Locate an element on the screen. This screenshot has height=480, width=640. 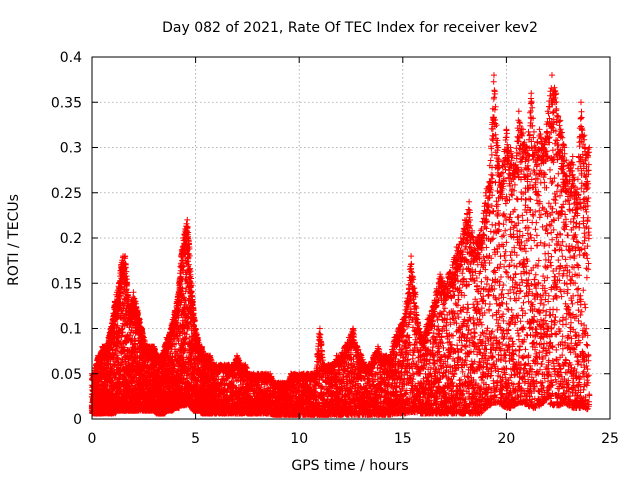
y-tick-label: 0.05 is located at coordinates (66, 375).